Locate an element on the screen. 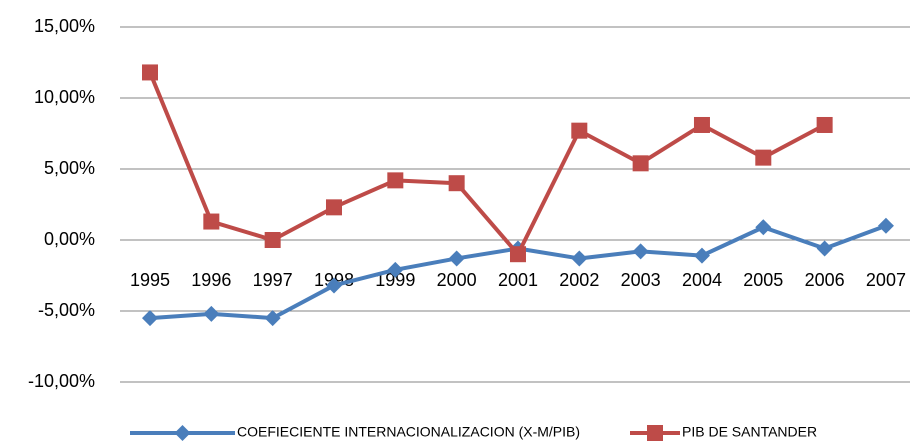 This screenshot has width=916, height=443. x-tick-label: 1995 is located at coordinates (150, 280).